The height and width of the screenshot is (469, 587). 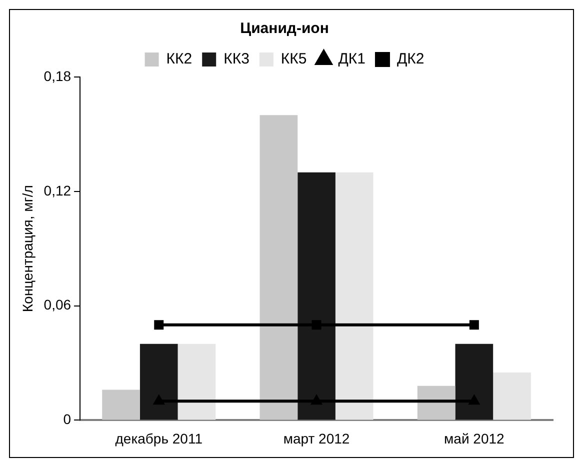 What do you see at coordinates (179, 59) in the screenshot?
I see `legend-label: КК2` at bounding box center [179, 59].